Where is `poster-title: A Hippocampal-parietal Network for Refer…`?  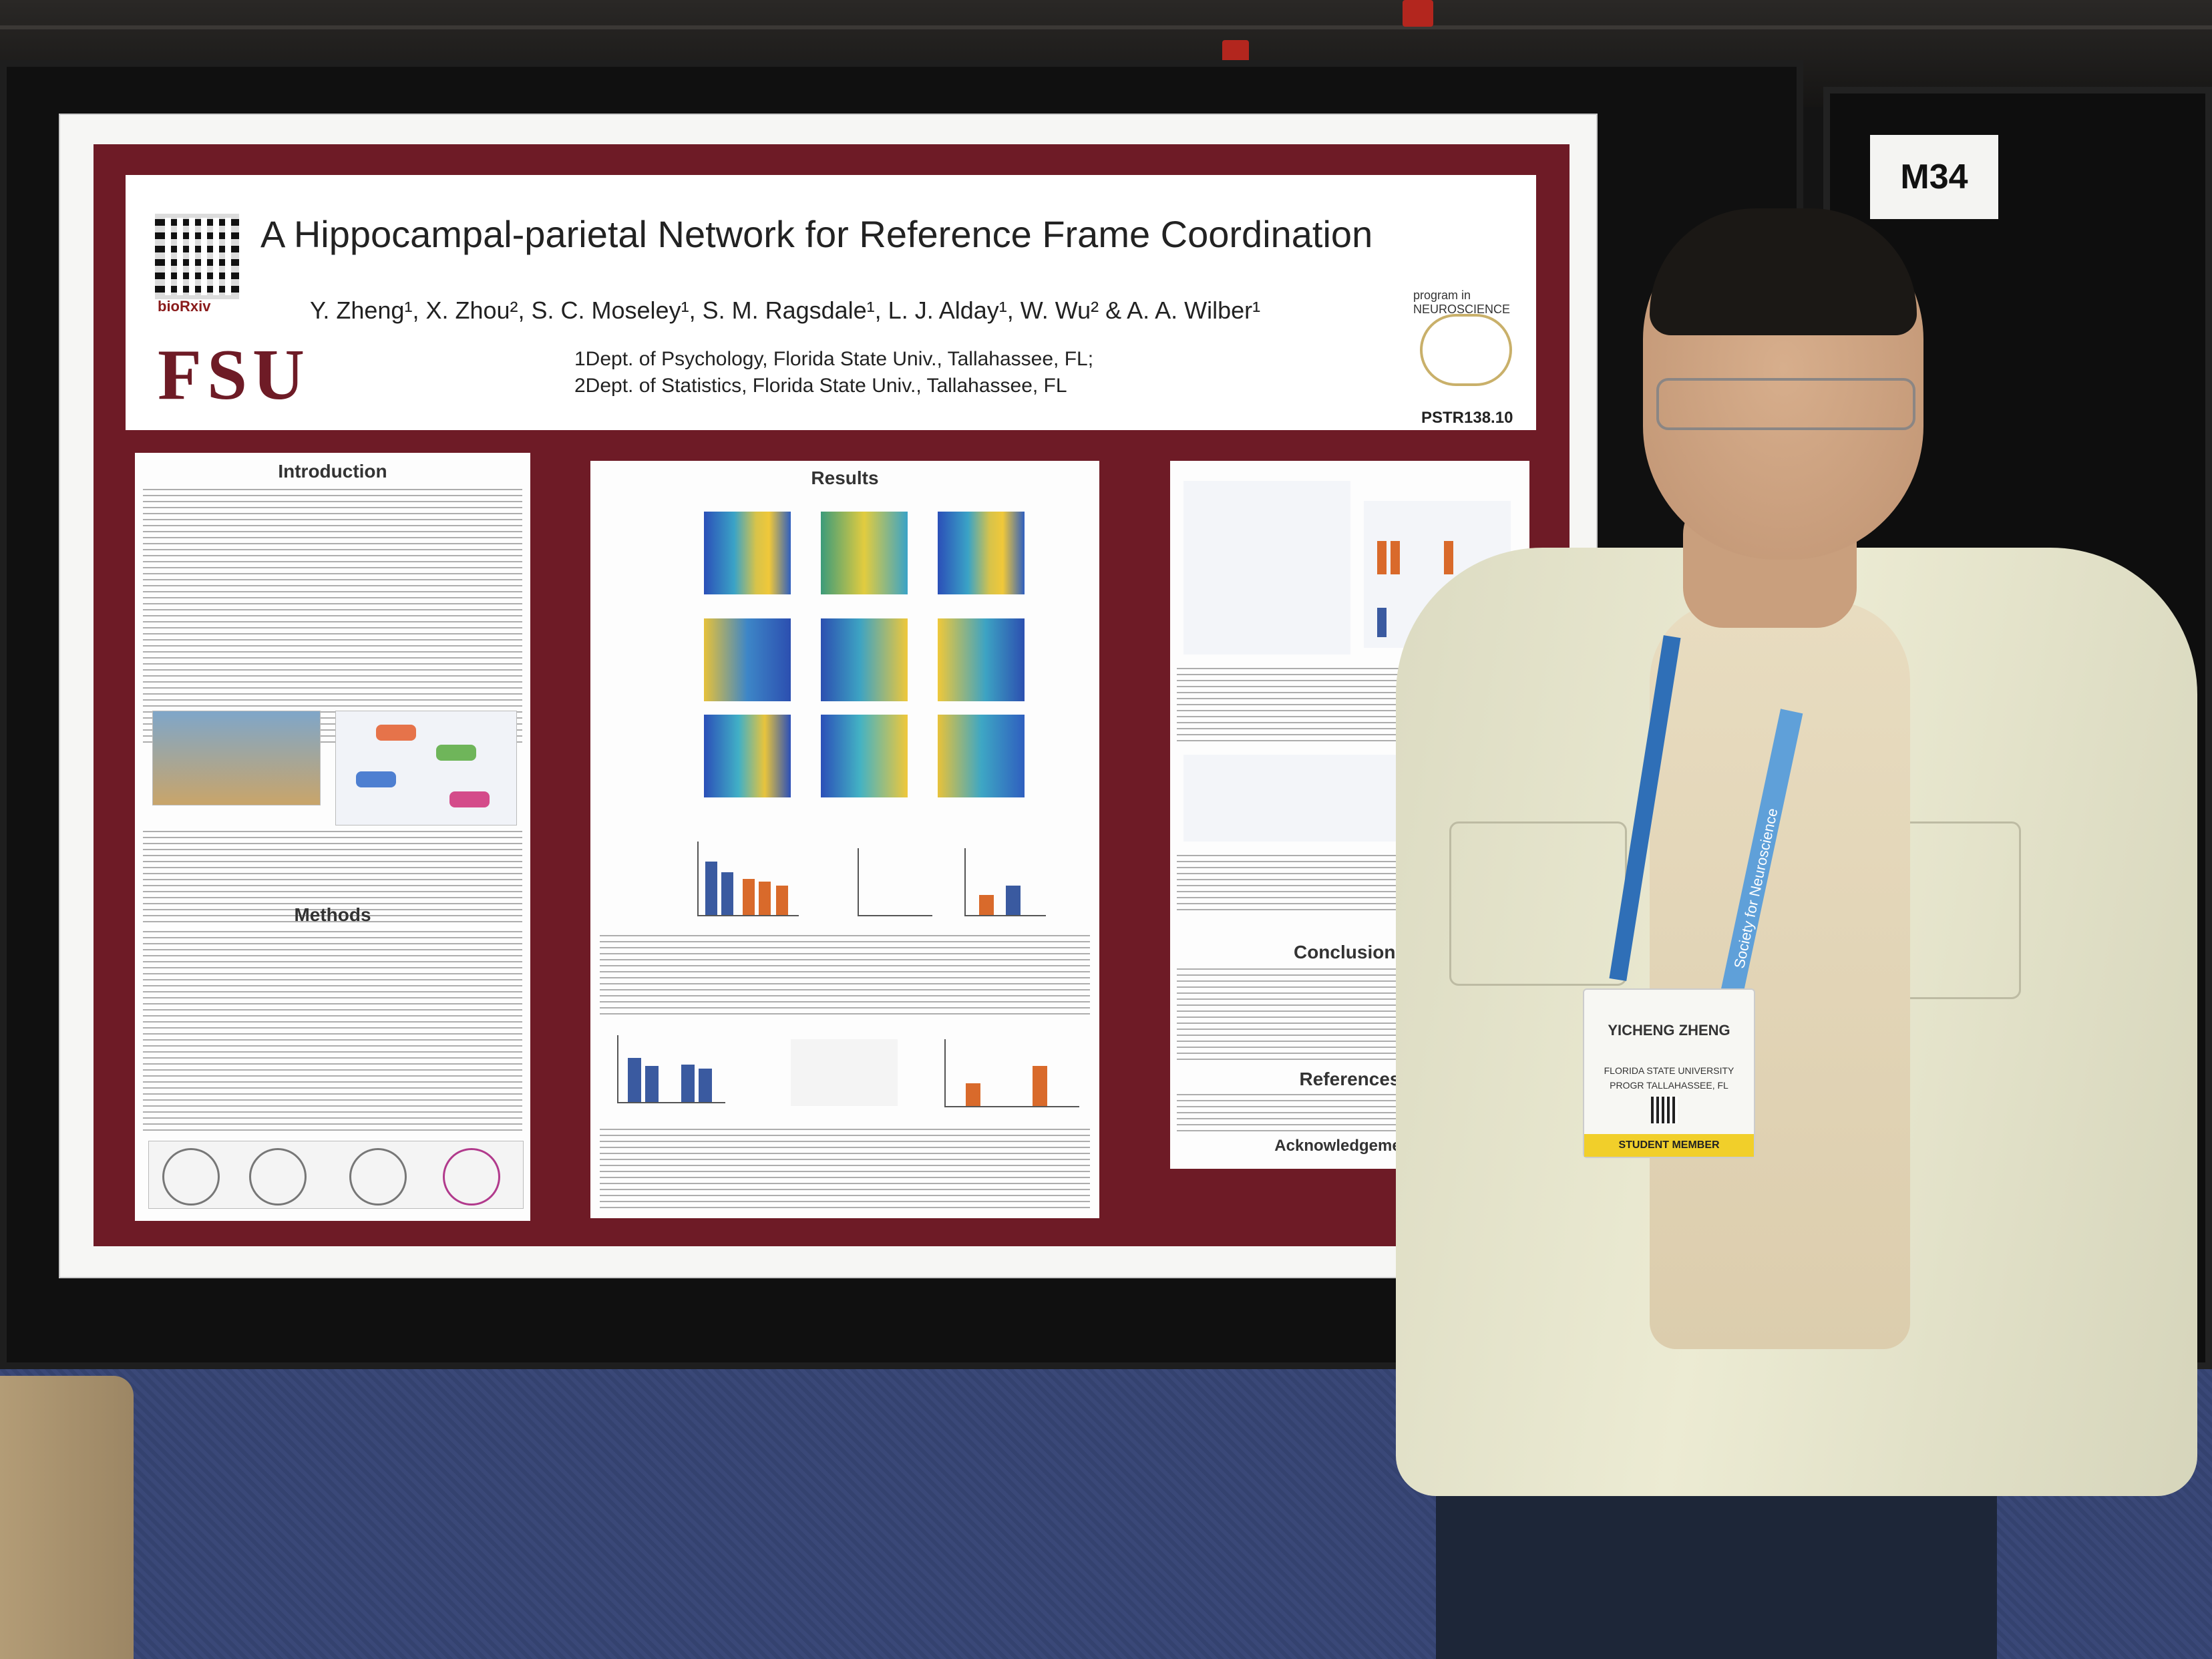 poster-title: A Hippocampal-parietal Network for Refer… is located at coordinates (816, 234).